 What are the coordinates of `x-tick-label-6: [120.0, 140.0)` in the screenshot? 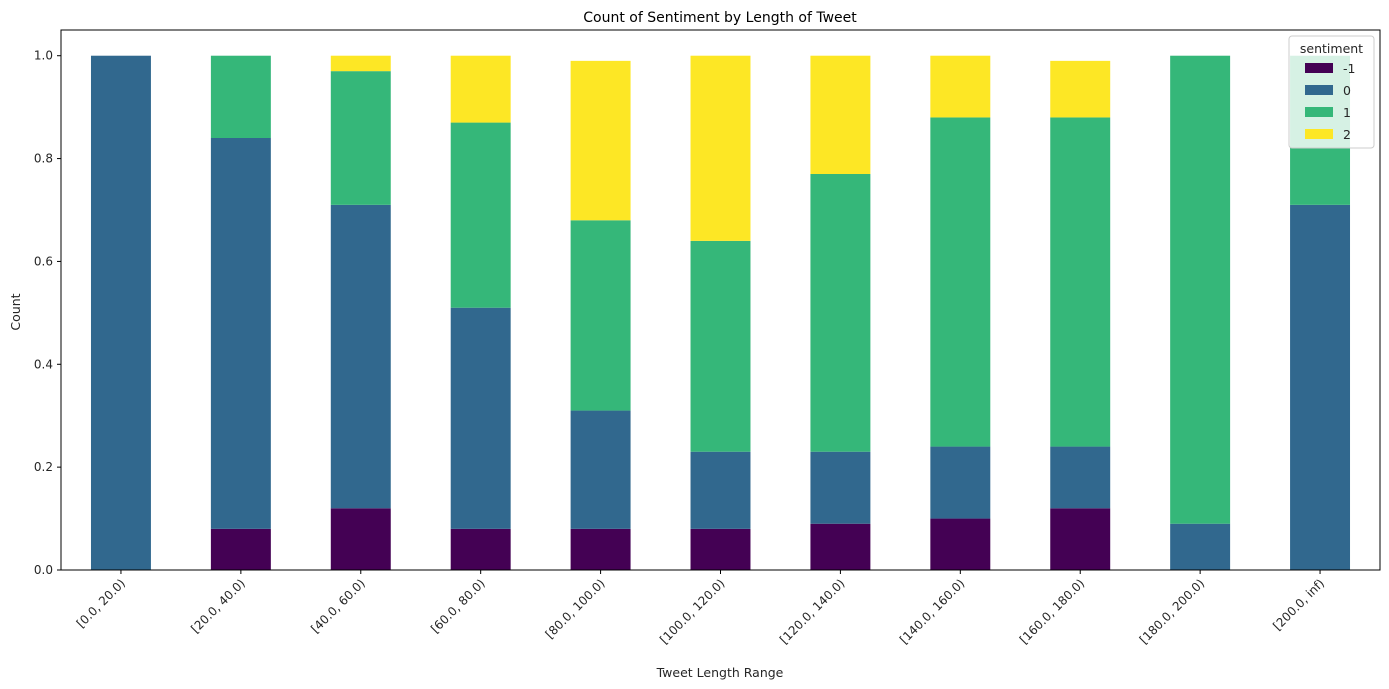 It's located at (812, 611).